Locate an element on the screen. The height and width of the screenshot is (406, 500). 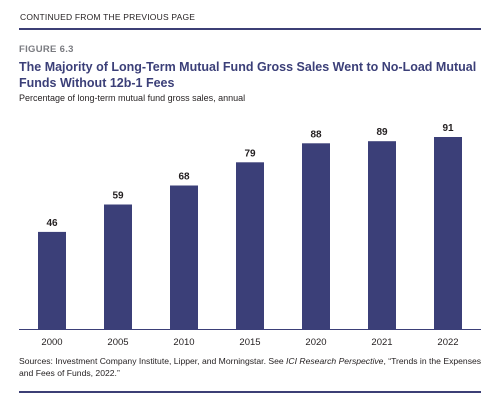
x-tick-label-2005: 2005 is located at coordinates (117, 342).